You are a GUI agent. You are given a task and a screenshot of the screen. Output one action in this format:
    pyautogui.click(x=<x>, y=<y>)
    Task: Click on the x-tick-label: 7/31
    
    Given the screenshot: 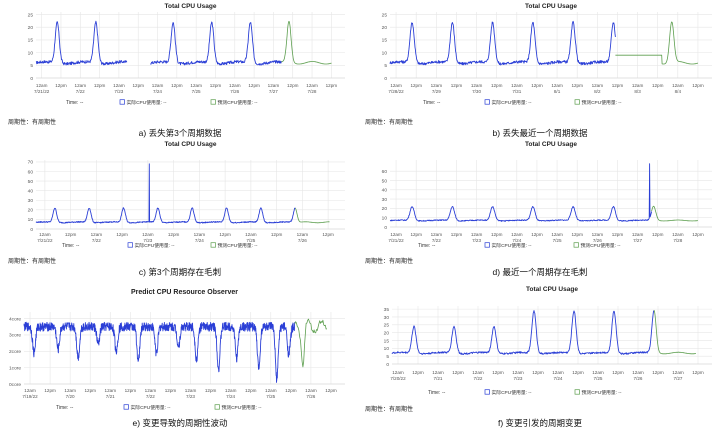 What is the action you would take?
    pyautogui.click(x=516, y=91)
    